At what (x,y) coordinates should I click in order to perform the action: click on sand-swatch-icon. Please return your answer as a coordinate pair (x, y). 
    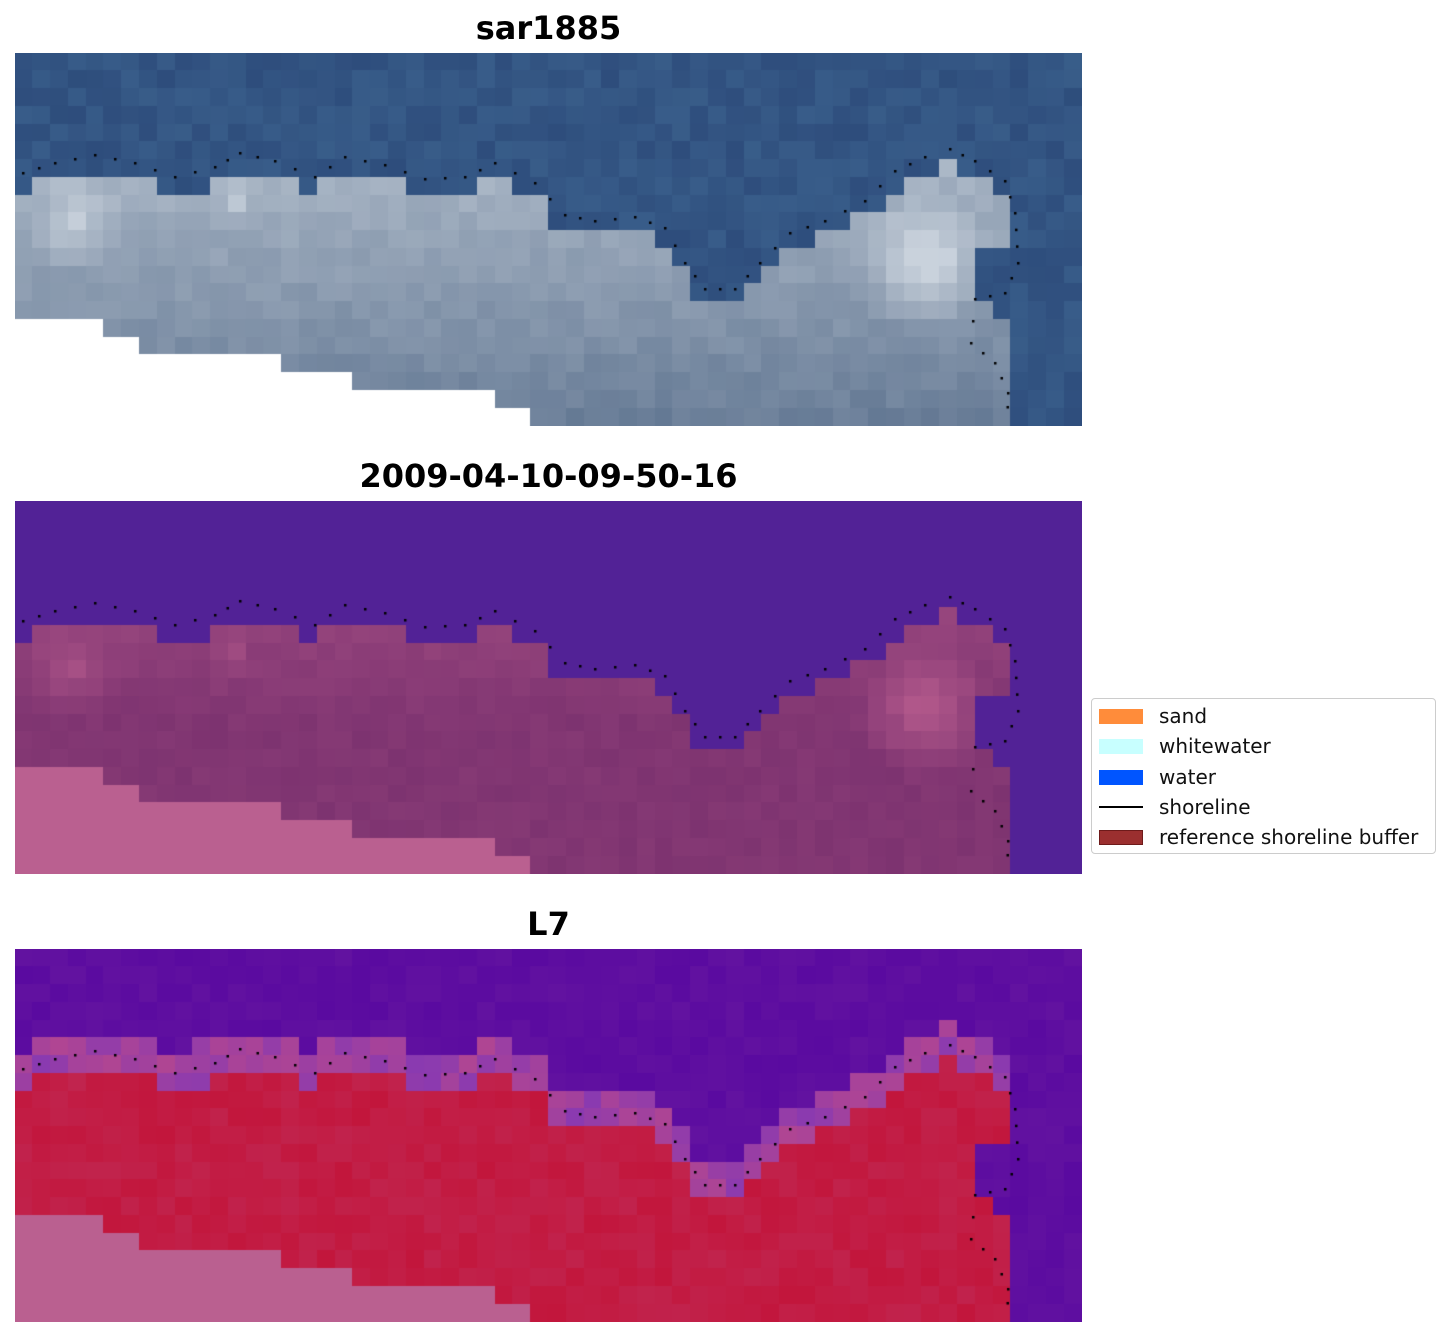
    Looking at the image, I should click on (1121, 716).